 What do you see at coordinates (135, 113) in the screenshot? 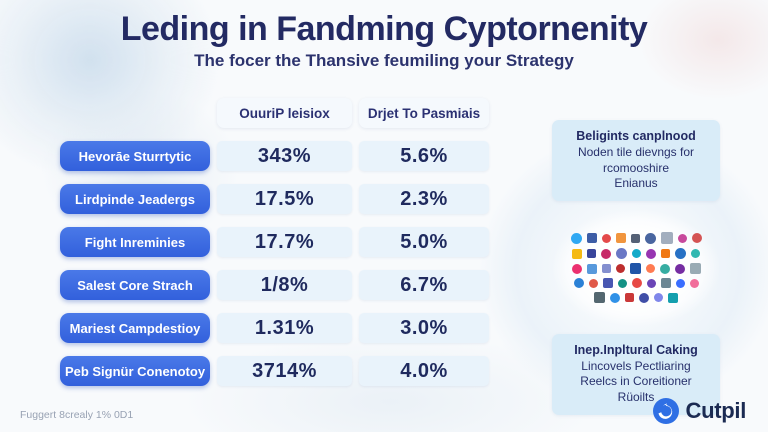
I see `header-spacer` at bounding box center [135, 113].